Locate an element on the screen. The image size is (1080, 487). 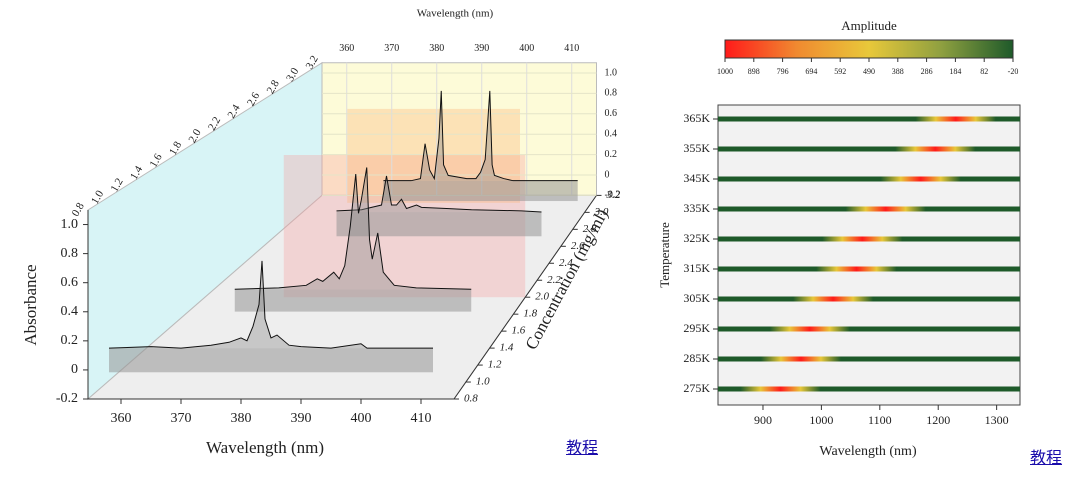
colorbar-tick-label: 490 is located at coordinates (869, 71).